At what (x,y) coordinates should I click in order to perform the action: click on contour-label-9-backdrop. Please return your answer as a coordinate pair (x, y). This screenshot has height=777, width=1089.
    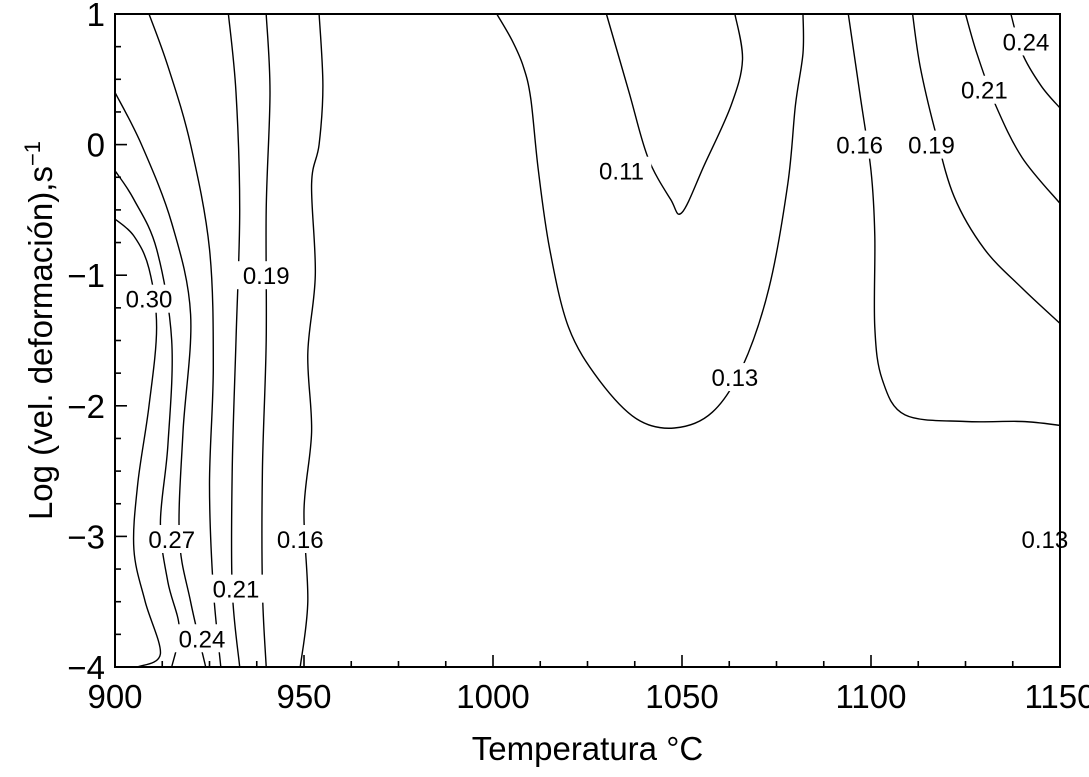
    Looking at the image, I should click on (859, 144).